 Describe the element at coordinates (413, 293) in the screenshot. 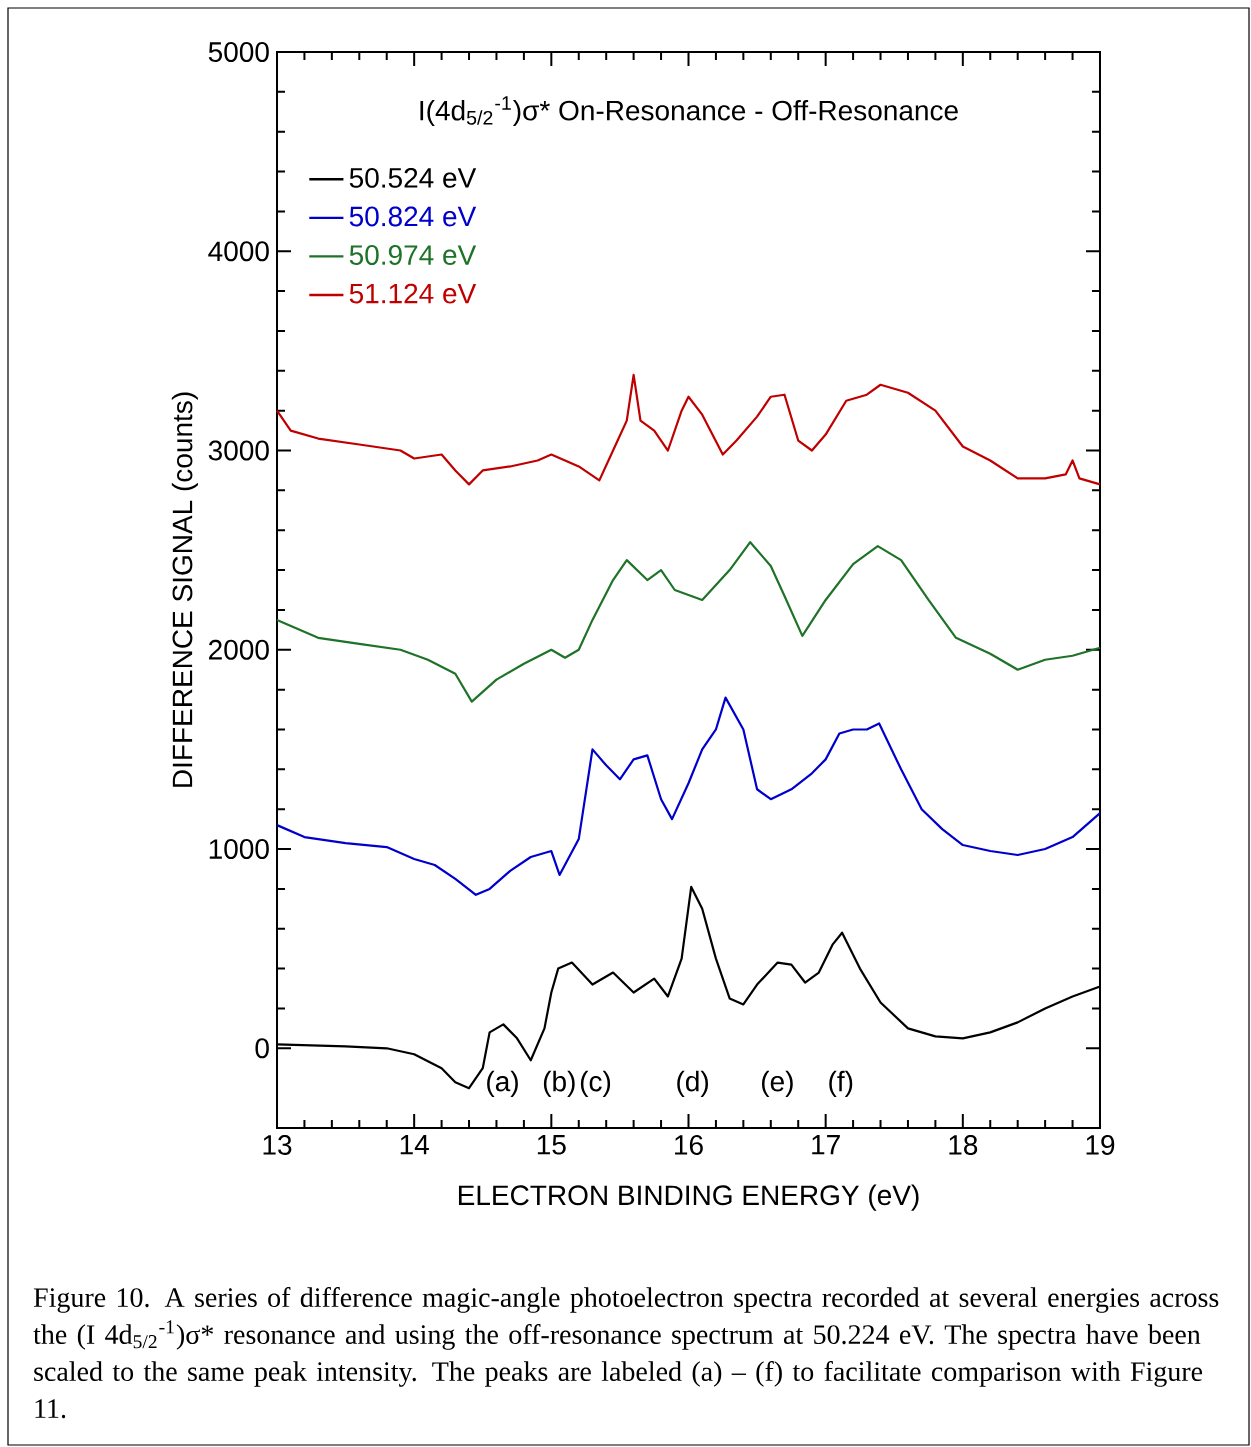

I see `legend-label: 51.124 eV` at that location.